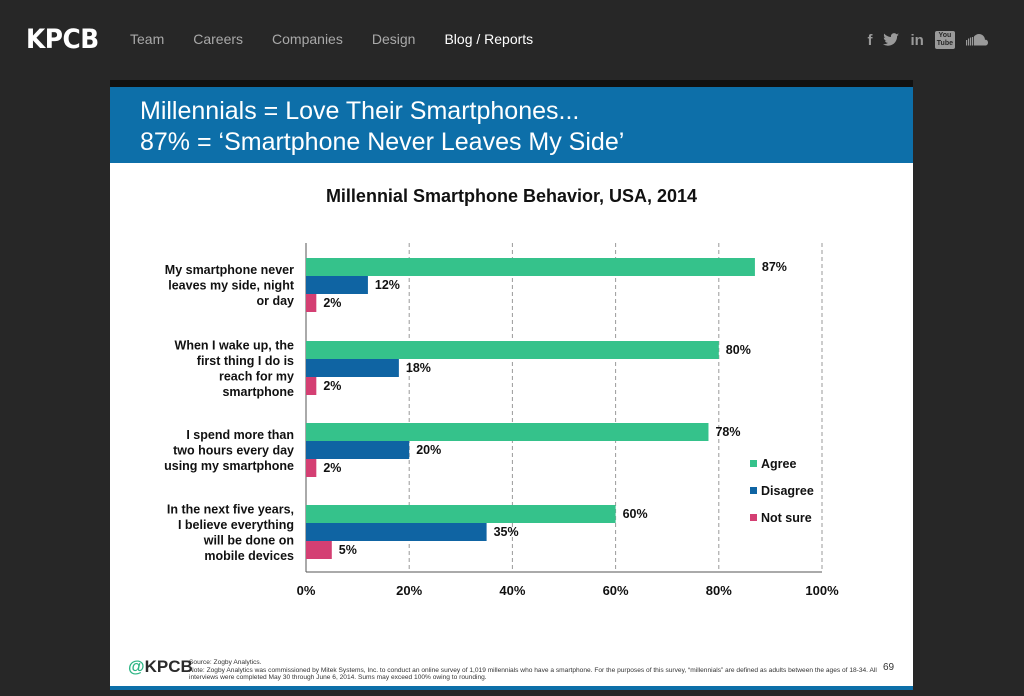 This screenshot has height=696, width=1024. Describe the element at coordinates (258, 392) in the screenshot. I see `category-label: smartphone` at that location.